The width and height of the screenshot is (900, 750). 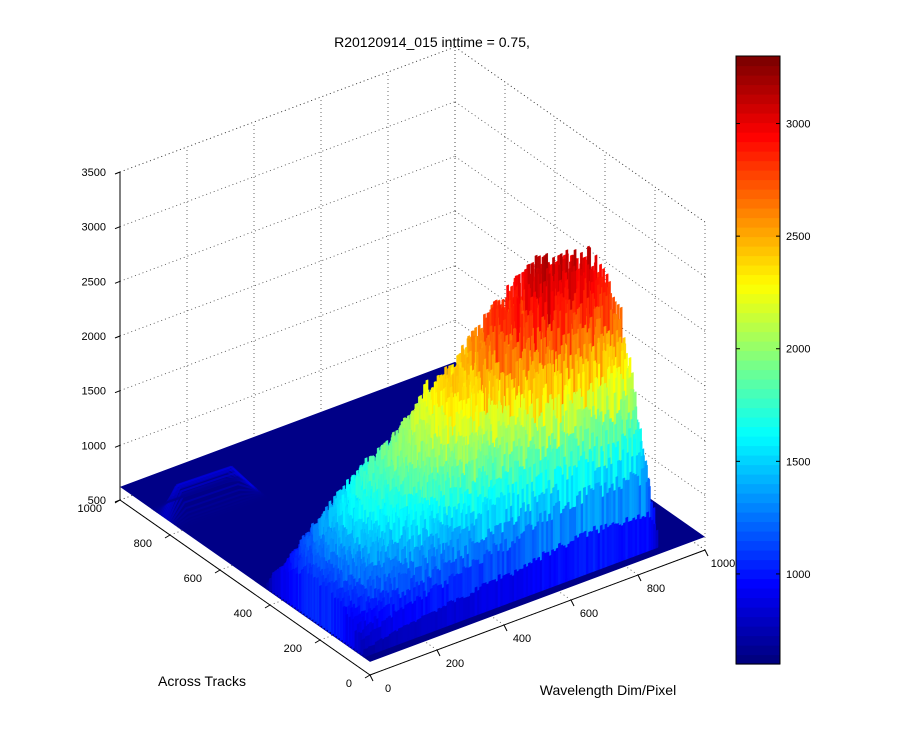 I want to click on z-tick-label: 500, so click(x=97, y=501).